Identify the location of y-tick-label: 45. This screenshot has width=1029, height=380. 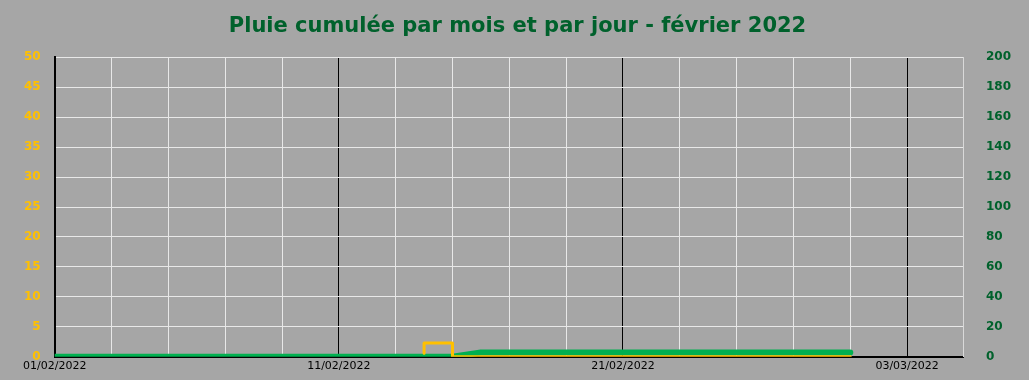
(32, 86).